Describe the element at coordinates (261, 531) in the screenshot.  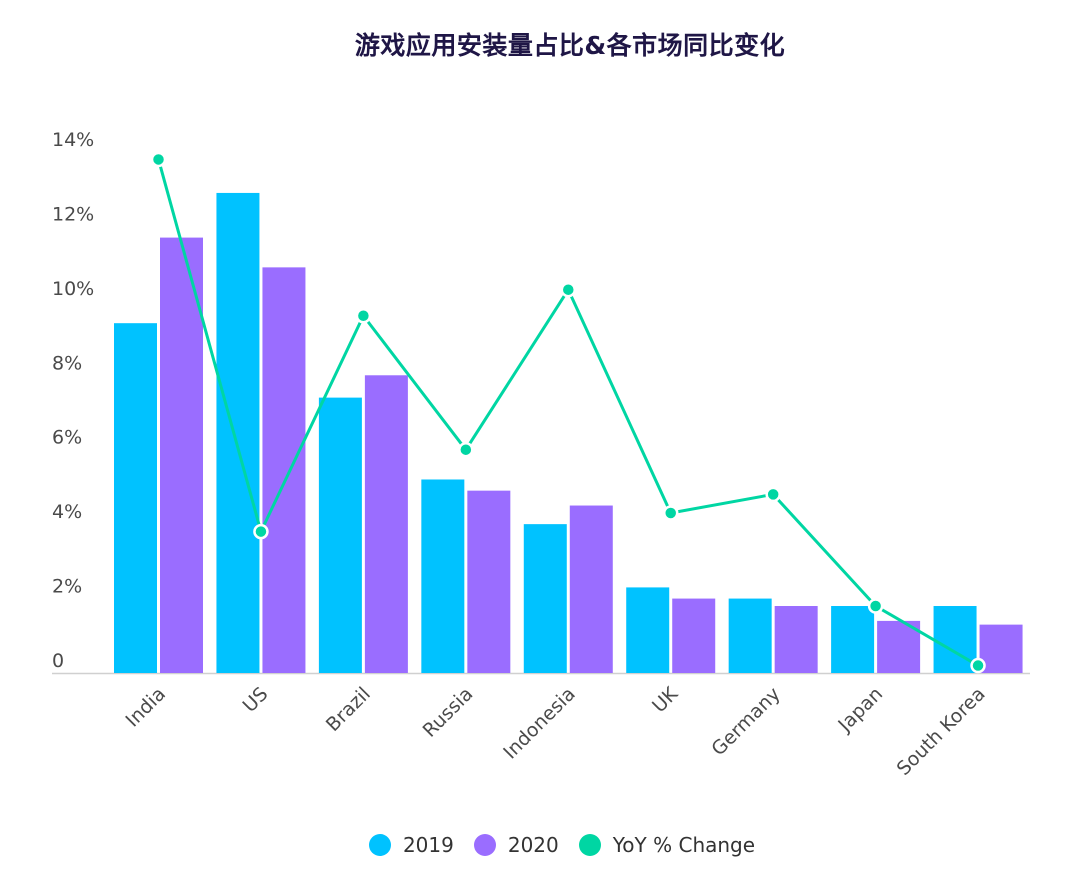
I see `line-point-us` at that location.